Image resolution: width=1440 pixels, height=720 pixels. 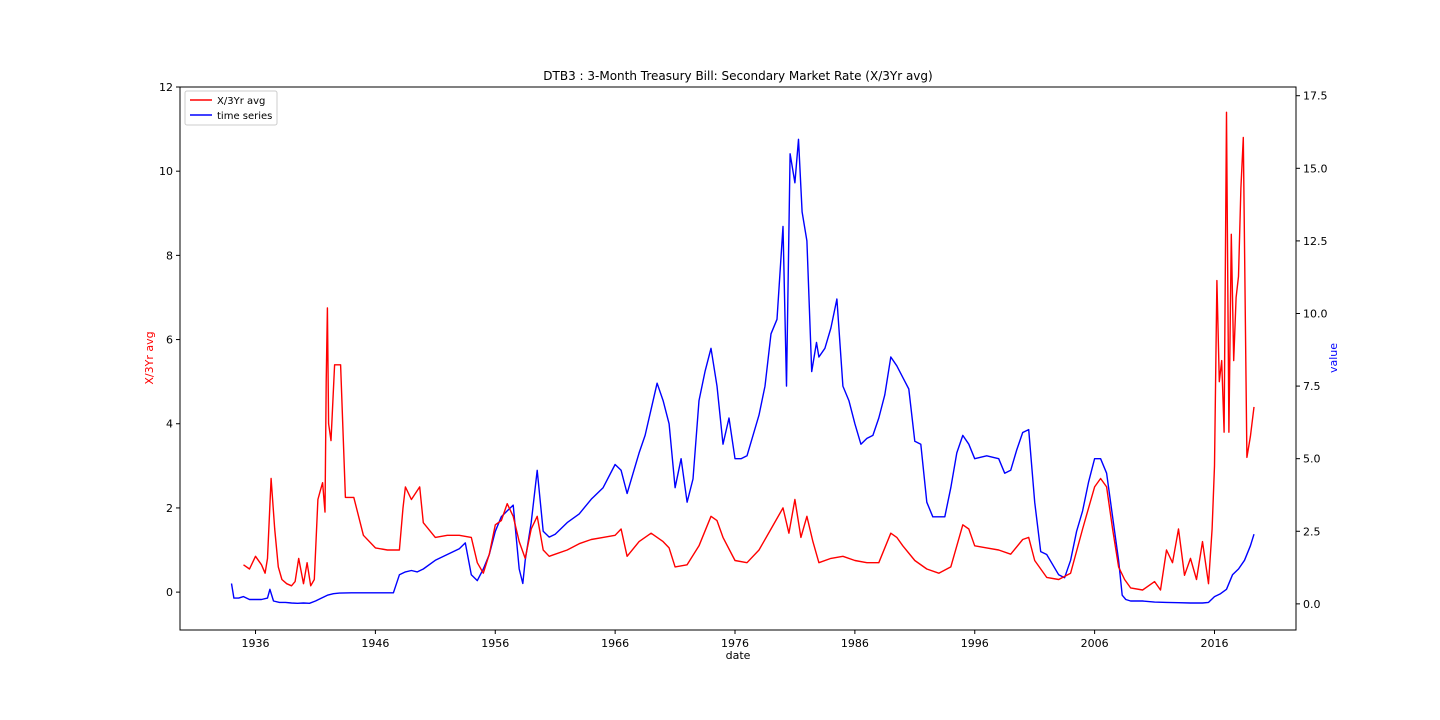 I want to click on y-right-tick-label: 2.5, so click(x=1312, y=531).